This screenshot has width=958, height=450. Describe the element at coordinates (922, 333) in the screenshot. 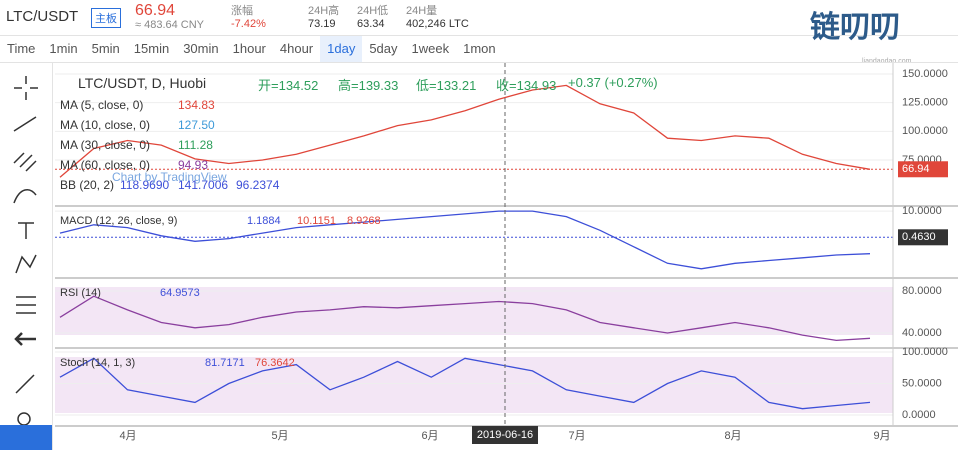

I see `y-tick-label: 40.0000` at that location.